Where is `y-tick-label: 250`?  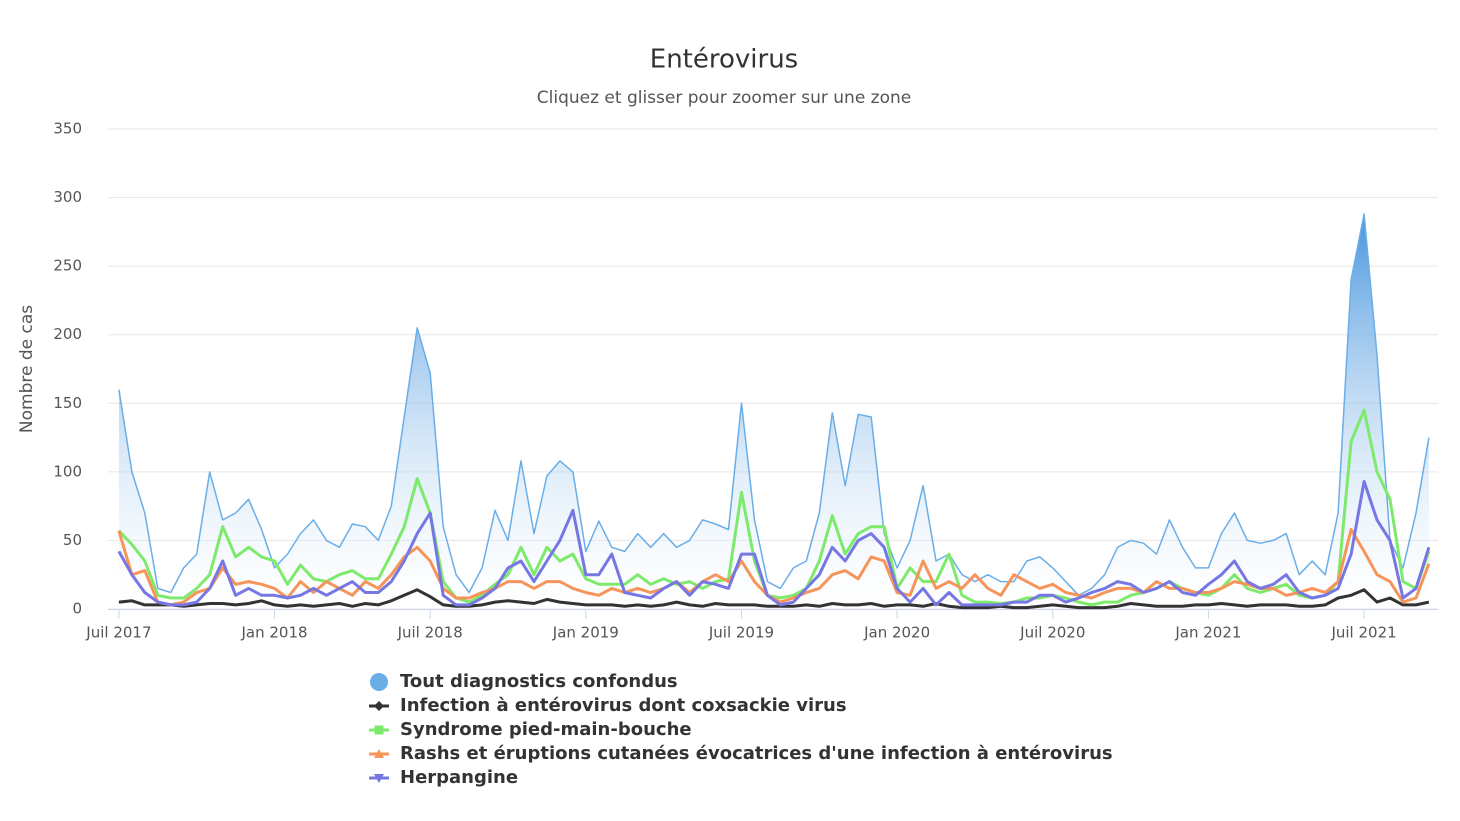 y-tick-label: 250 is located at coordinates (67, 266).